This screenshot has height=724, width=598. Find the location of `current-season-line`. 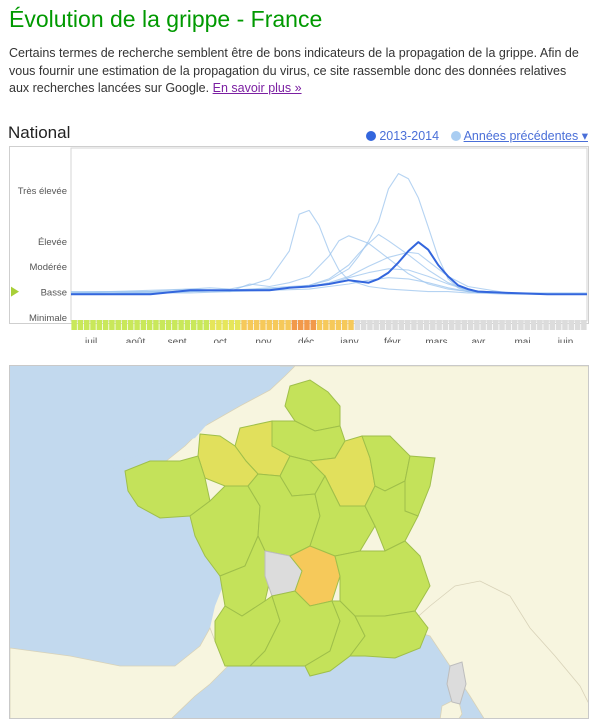

current-season-line is located at coordinates (329, 268).